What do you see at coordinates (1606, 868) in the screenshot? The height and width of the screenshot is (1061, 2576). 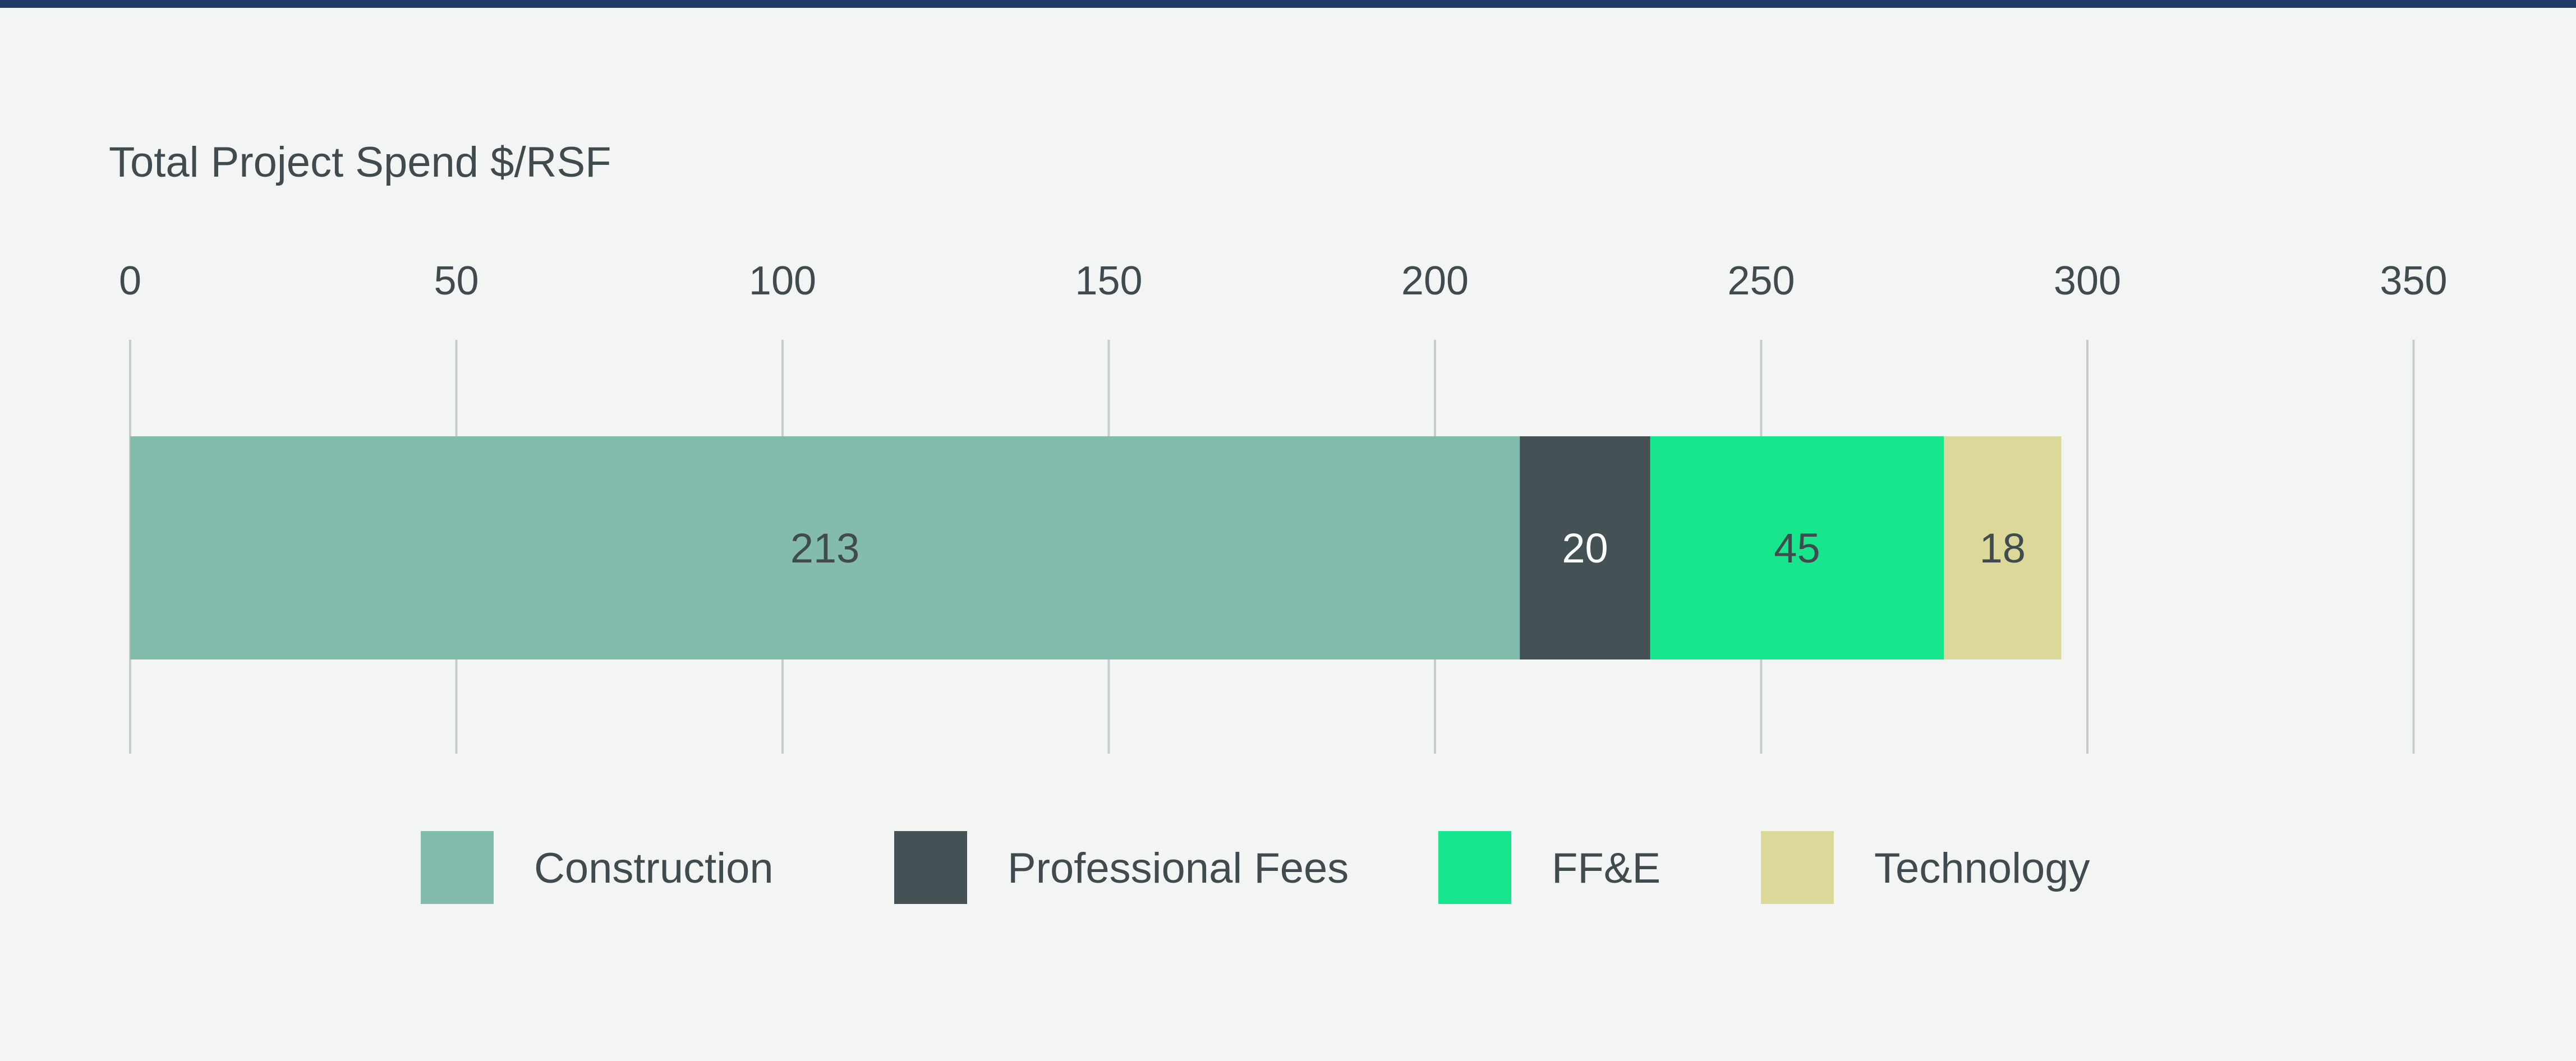 I see `legend-label: FF&E` at bounding box center [1606, 868].